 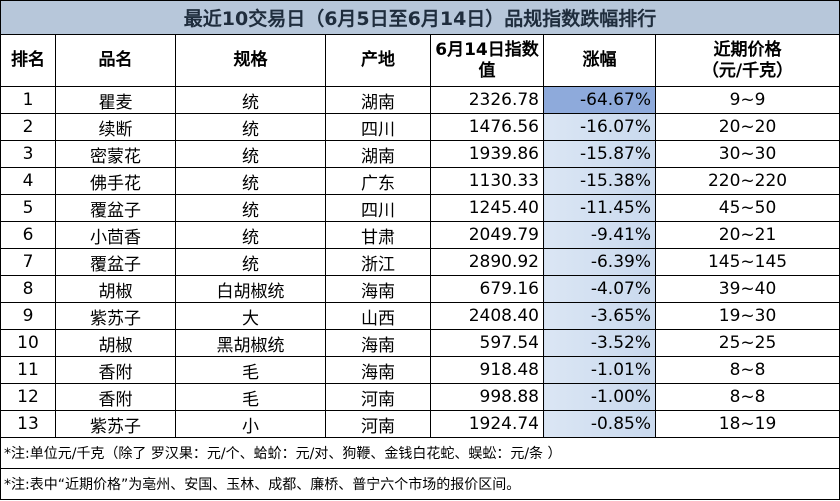 I want to click on table-row: 2 续断统四川 1476.56 -16.07% 20~20, so click(x=420, y=127).